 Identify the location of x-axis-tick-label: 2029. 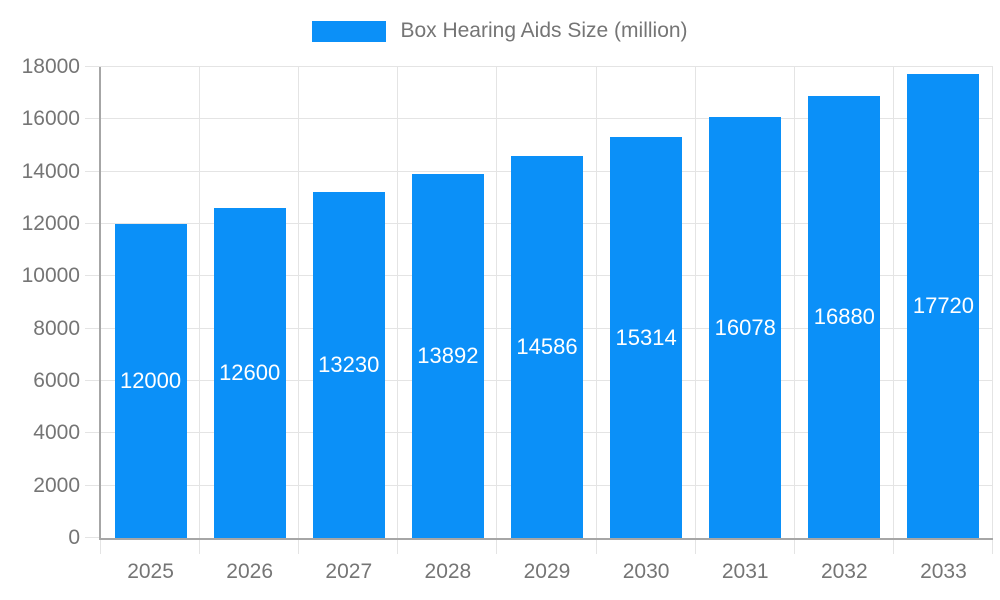
(547, 571).